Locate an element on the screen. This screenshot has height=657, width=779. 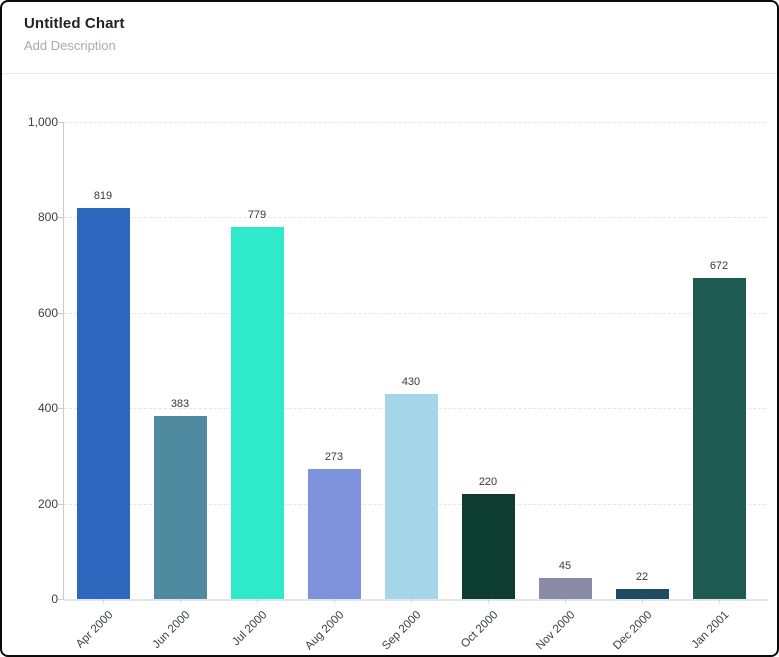
bar-value-jan-2001: 672 is located at coordinates (719, 266).